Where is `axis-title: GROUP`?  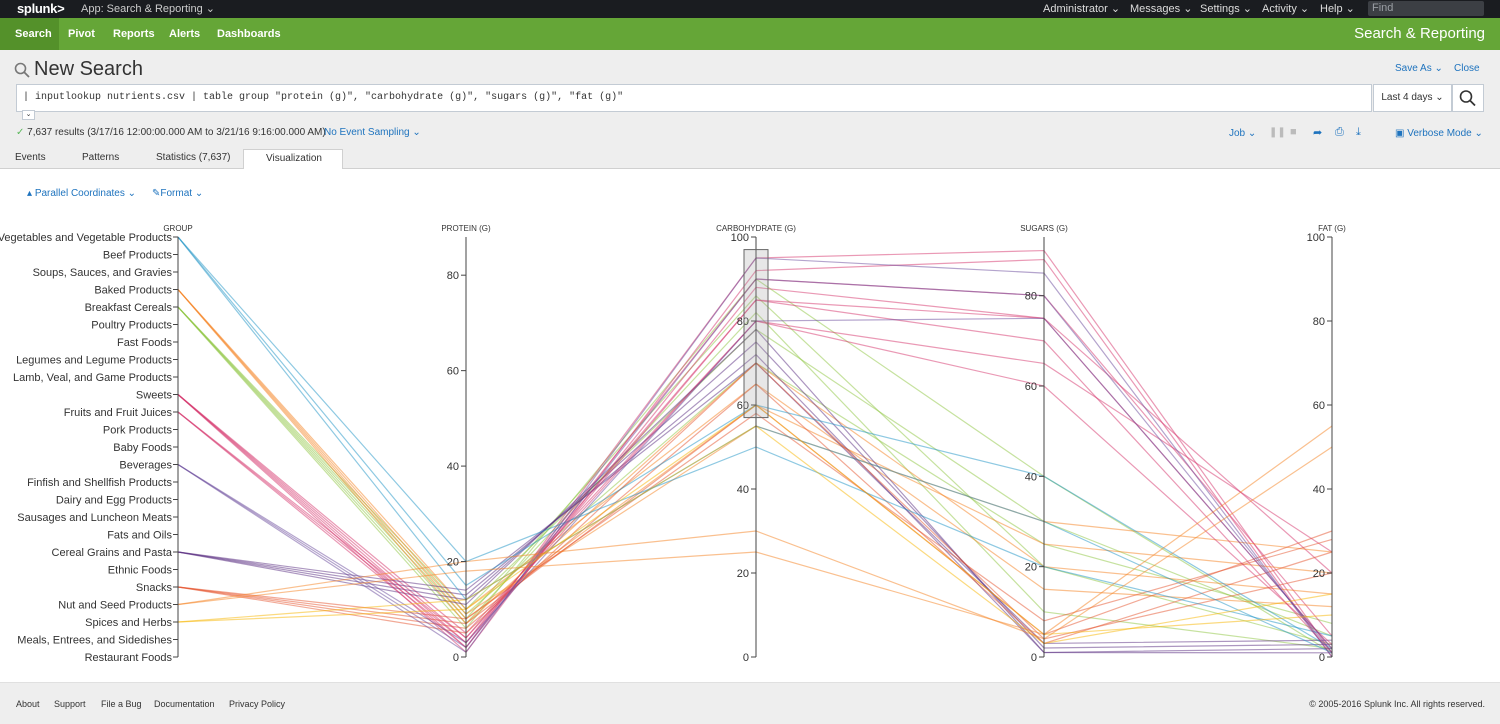
axis-title: GROUP is located at coordinates (177, 228).